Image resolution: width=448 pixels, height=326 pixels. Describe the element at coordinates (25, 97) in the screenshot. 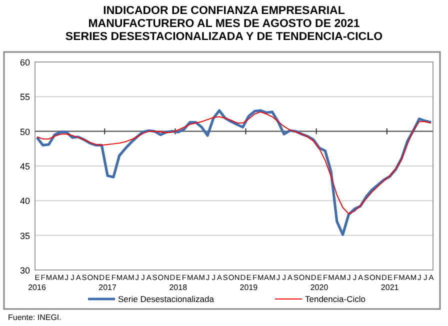

I see `y-tick-label: 55` at that location.